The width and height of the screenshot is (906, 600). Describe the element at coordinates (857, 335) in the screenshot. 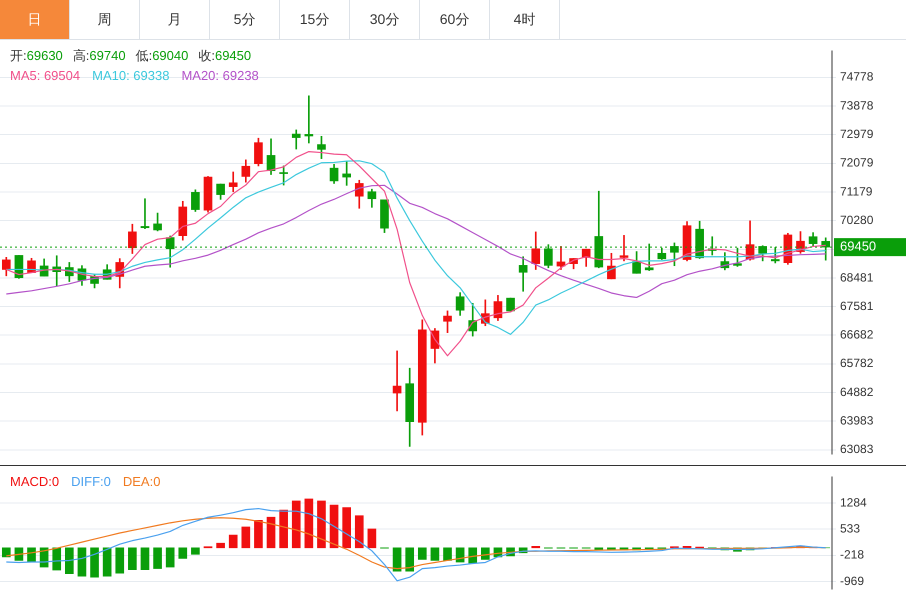

I see `y-tick-label: 66682` at that location.